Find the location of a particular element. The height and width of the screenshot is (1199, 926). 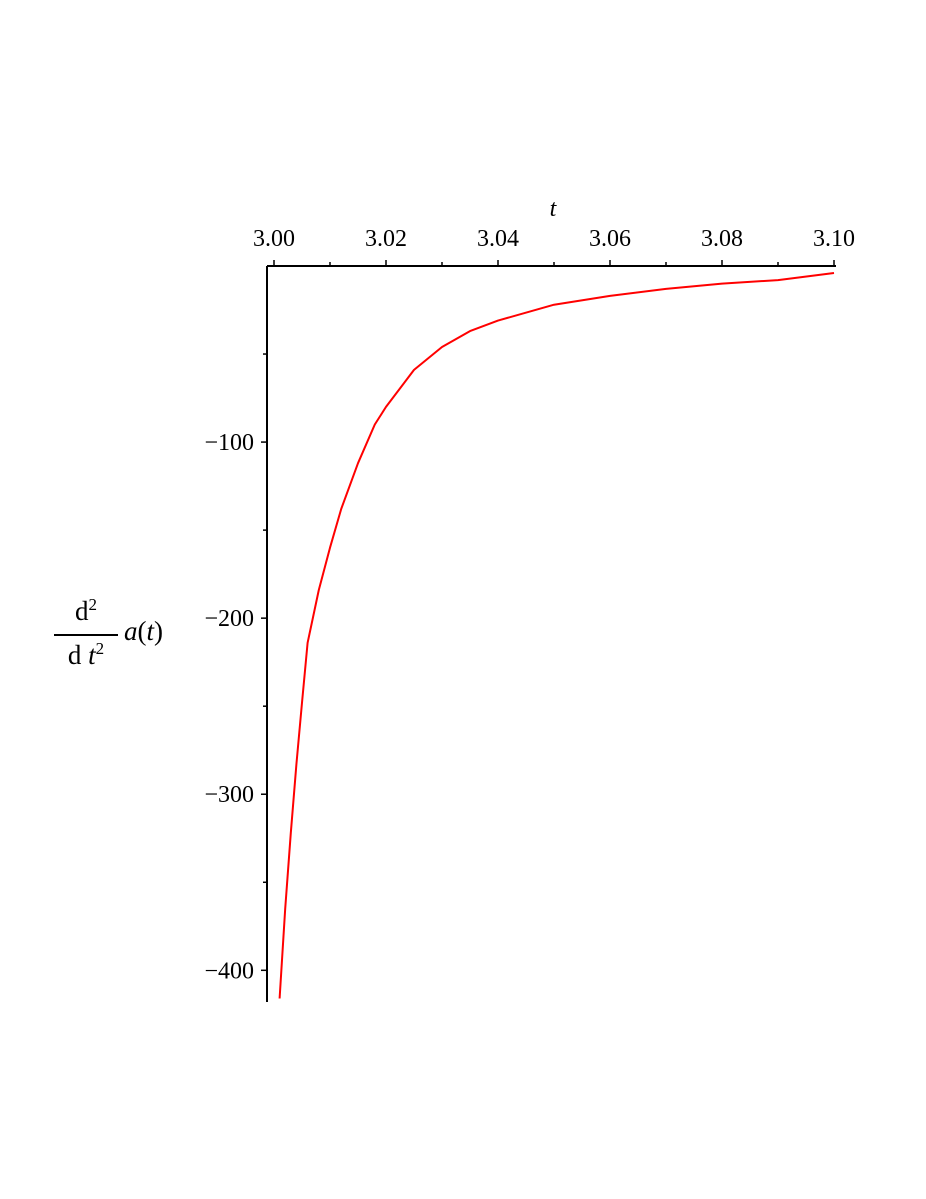

y-tick-label: −400 is located at coordinates (229, 971).